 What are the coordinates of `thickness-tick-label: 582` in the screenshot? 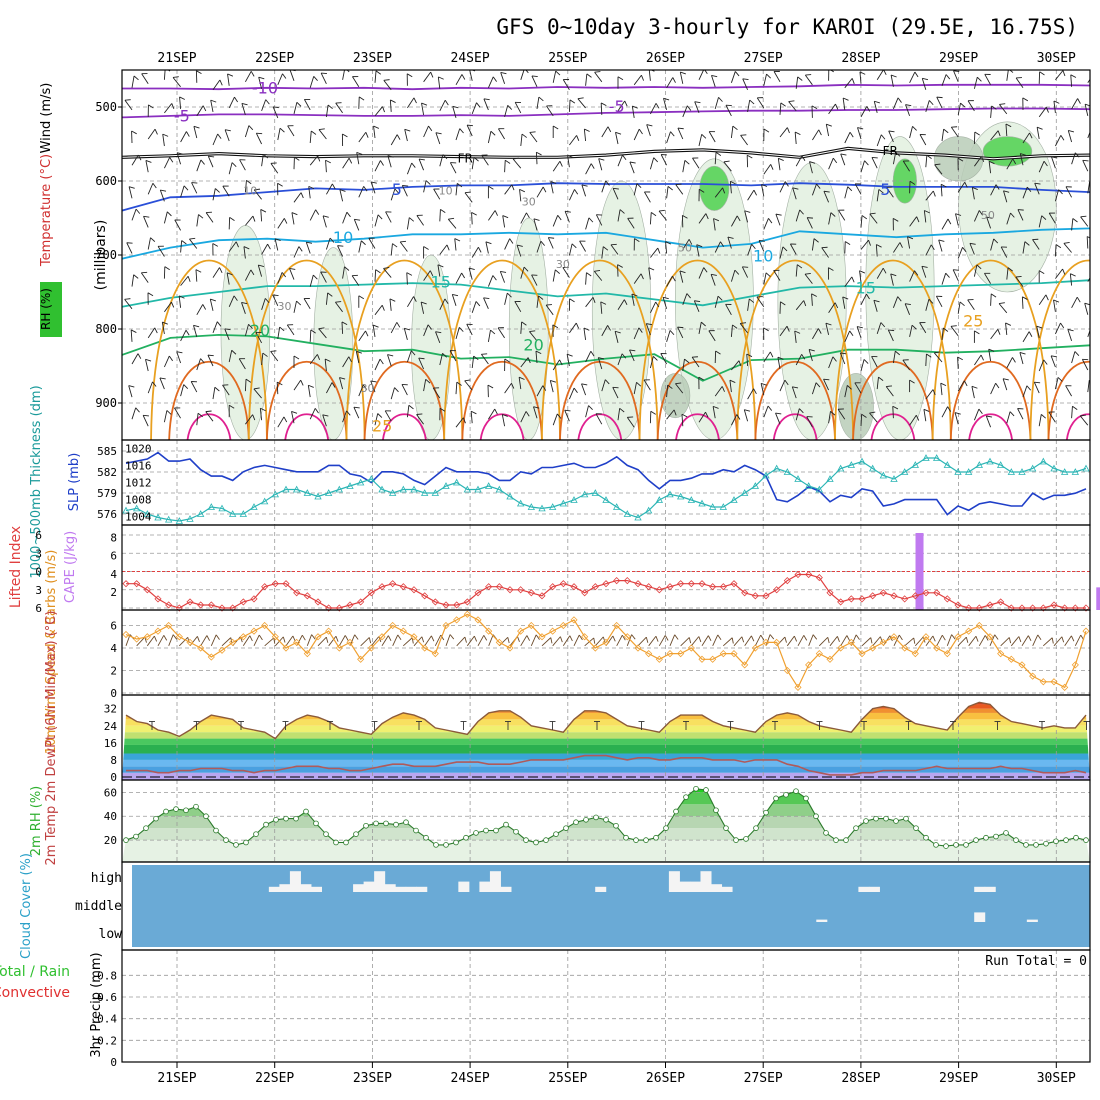 It's located at (107, 472).